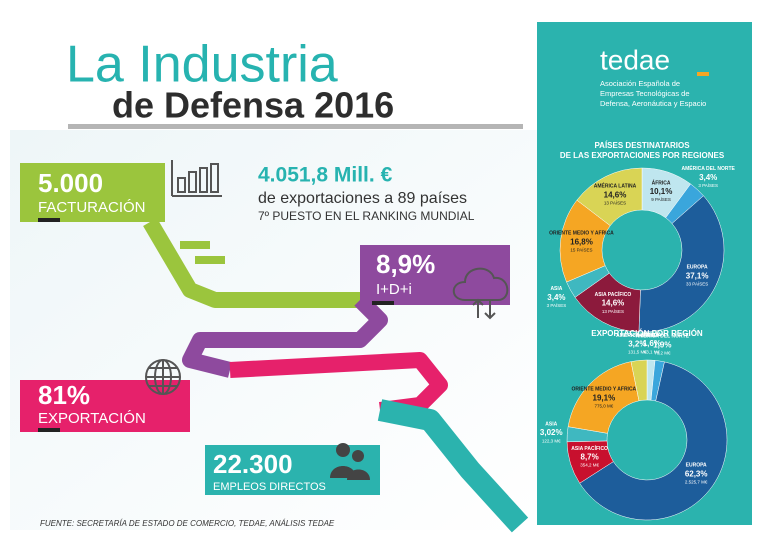 The height and width of the screenshot is (559, 773). Describe the element at coordinates (253, 464) in the screenshot. I see `empleos-value: 22.300` at that location.